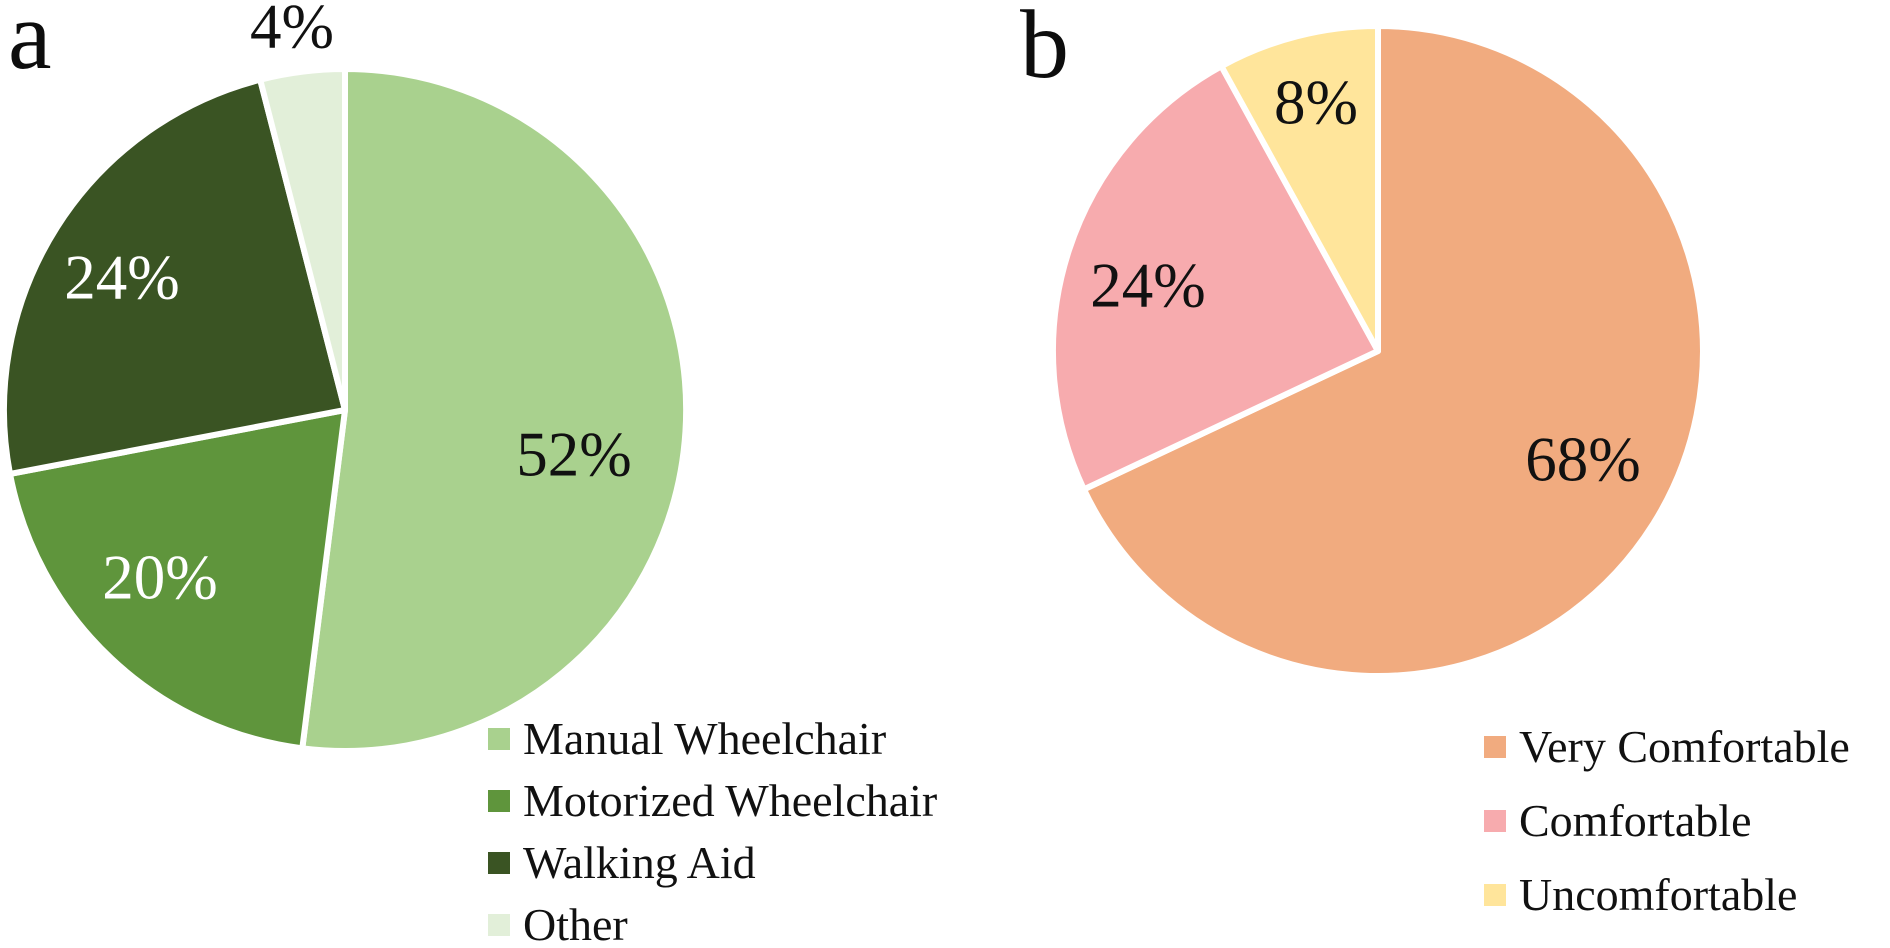 Image resolution: width=1890 pixels, height=948 pixels. What do you see at coordinates (30, 45) in the screenshot?
I see `panel-label-a: a` at bounding box center [30, 45].